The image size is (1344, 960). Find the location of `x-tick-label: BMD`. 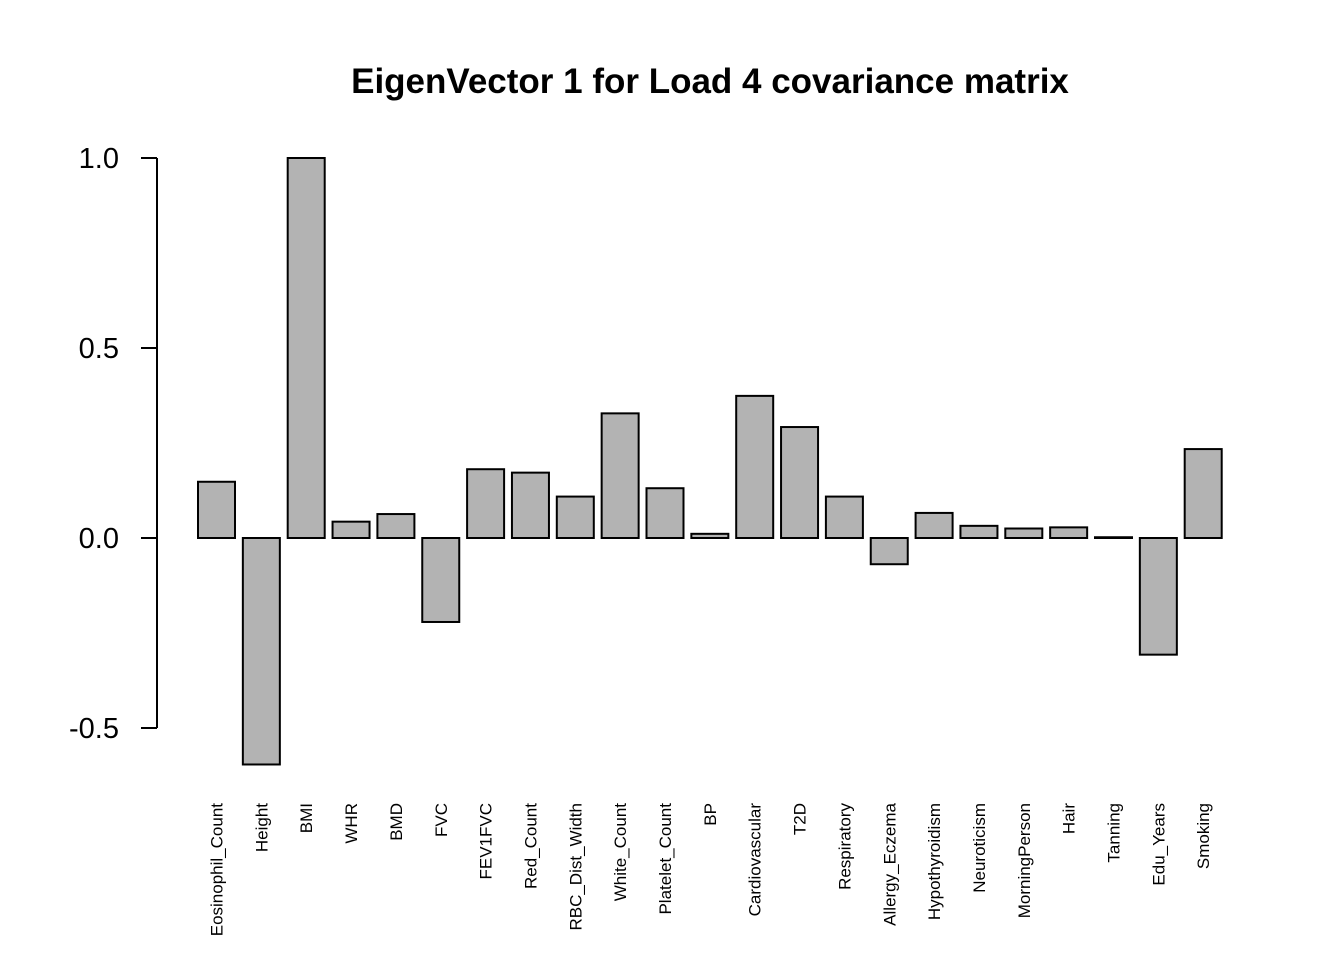

x-tick-label: BMD is located at coordinates (396, 822).